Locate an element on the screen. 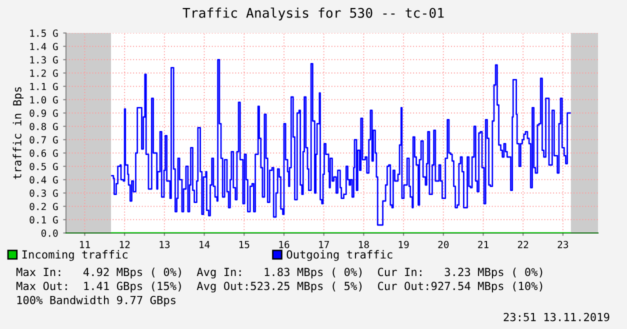 The height and width of the screenshot is (329, 627). y-tick-label: 0.6 G is located at coordinates (44, 153).